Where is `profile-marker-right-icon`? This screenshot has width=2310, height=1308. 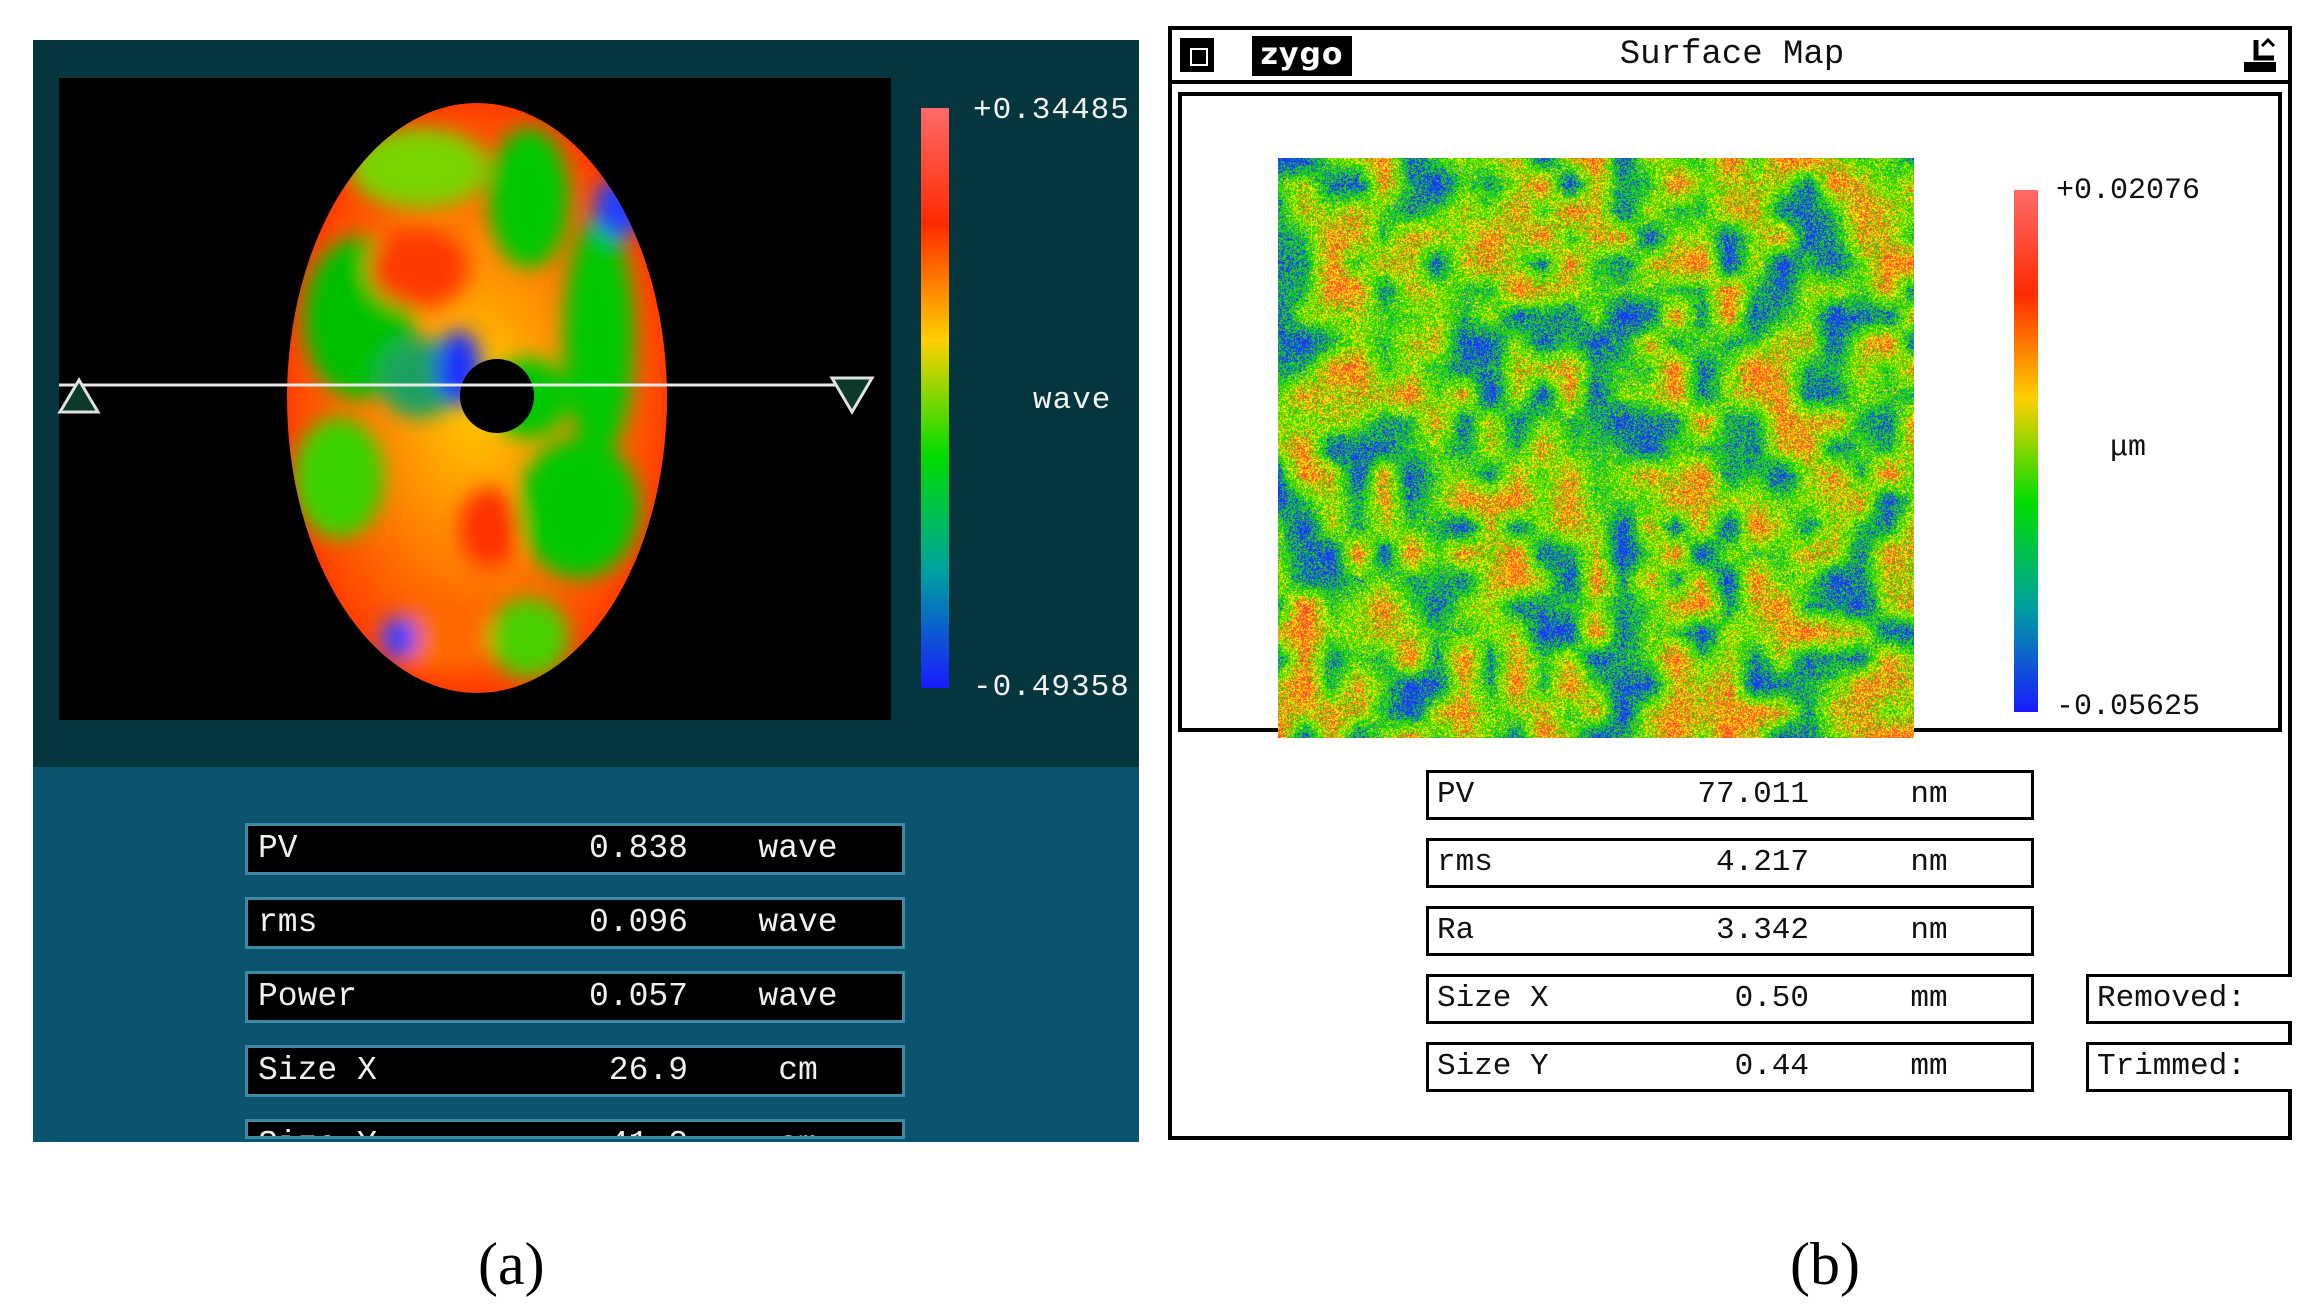 profile-marker-right-icon is located at coordinates (852, 395).